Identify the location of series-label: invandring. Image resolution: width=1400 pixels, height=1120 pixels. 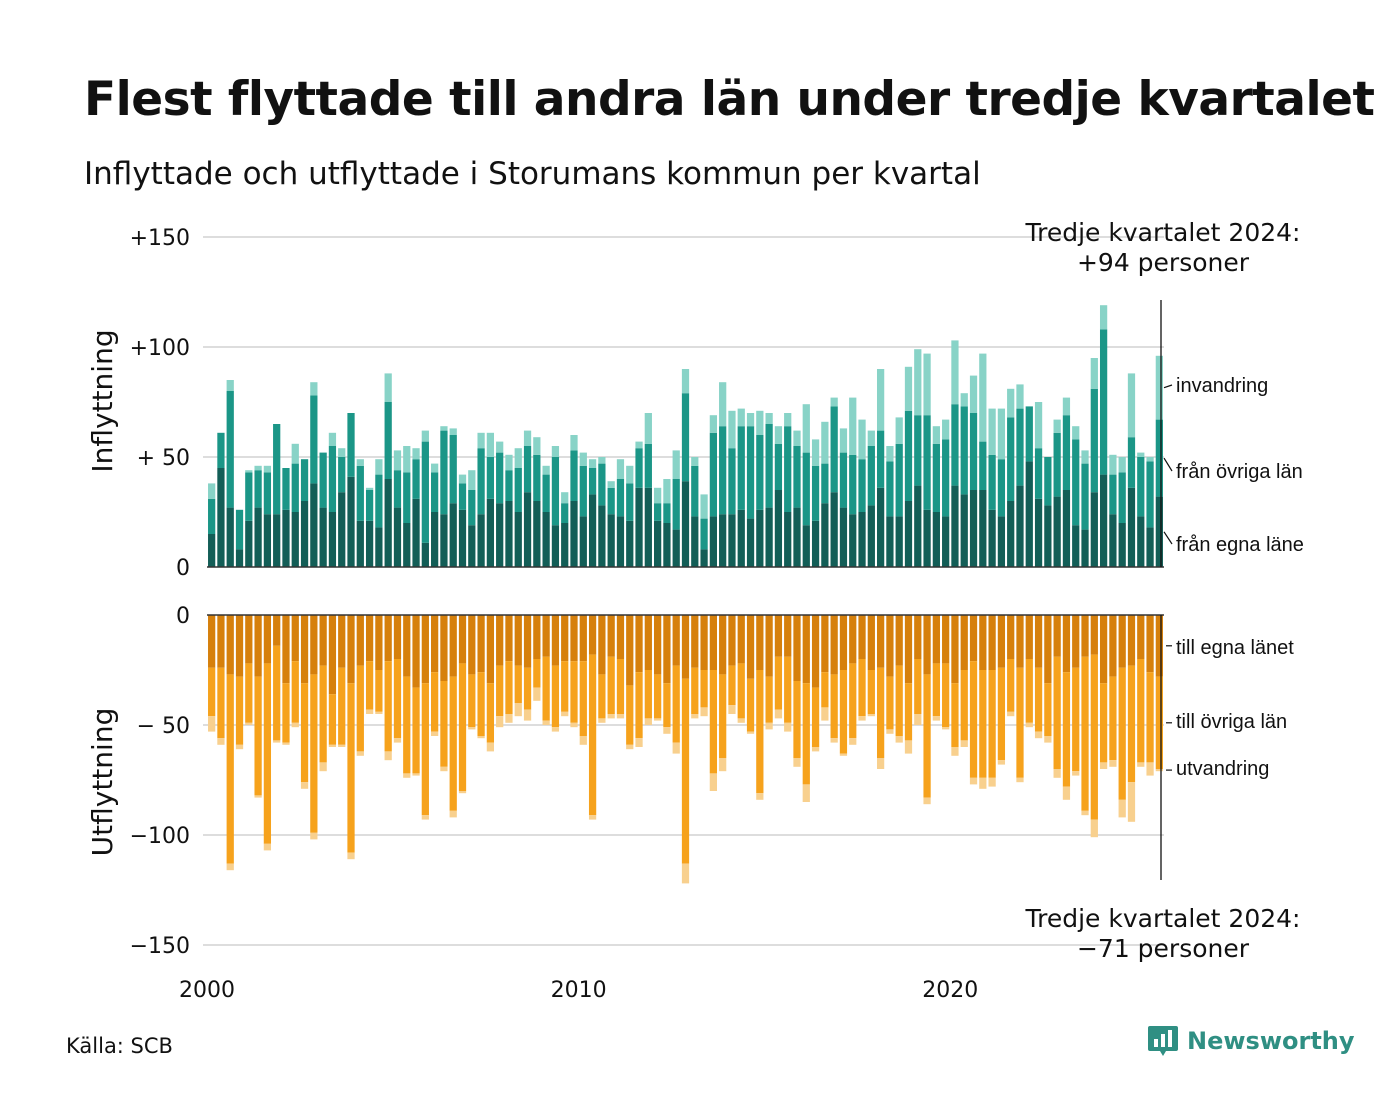
(1222, 386).